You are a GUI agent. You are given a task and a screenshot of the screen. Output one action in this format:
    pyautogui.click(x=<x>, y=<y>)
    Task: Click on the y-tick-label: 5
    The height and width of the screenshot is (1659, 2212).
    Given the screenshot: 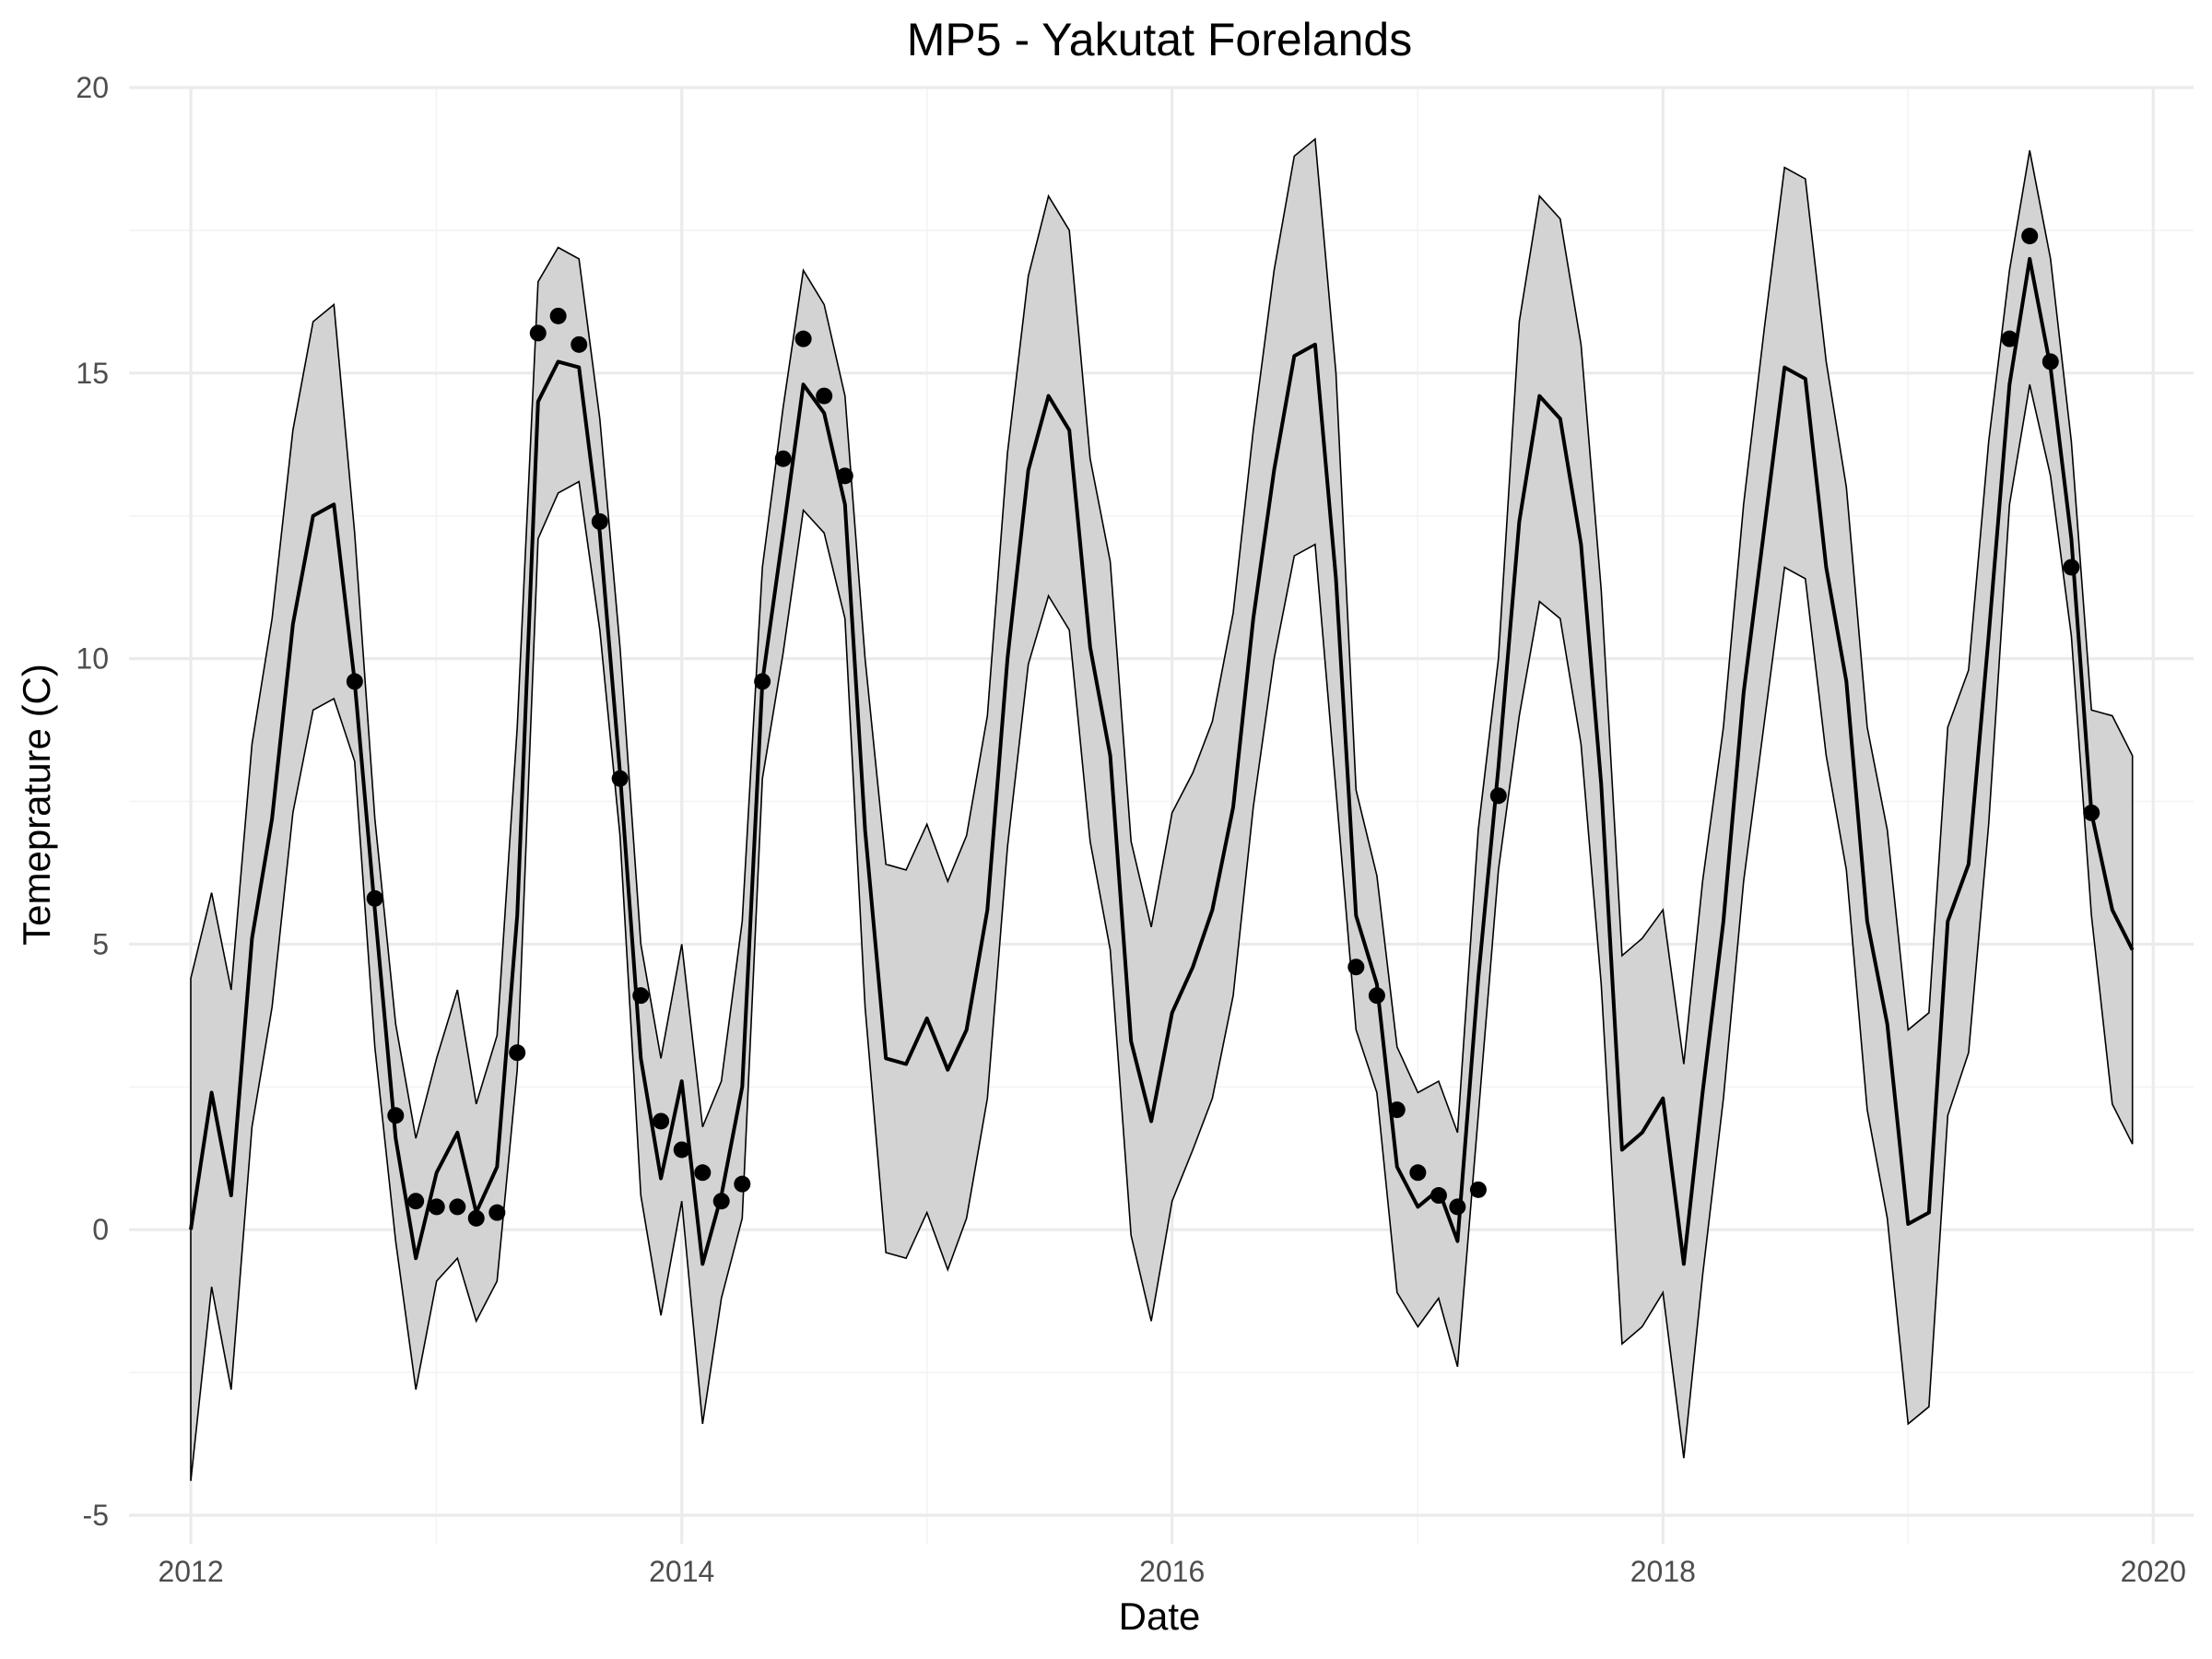 What is the action you would take?
    pyautogui.click(x=100, y=943)
    